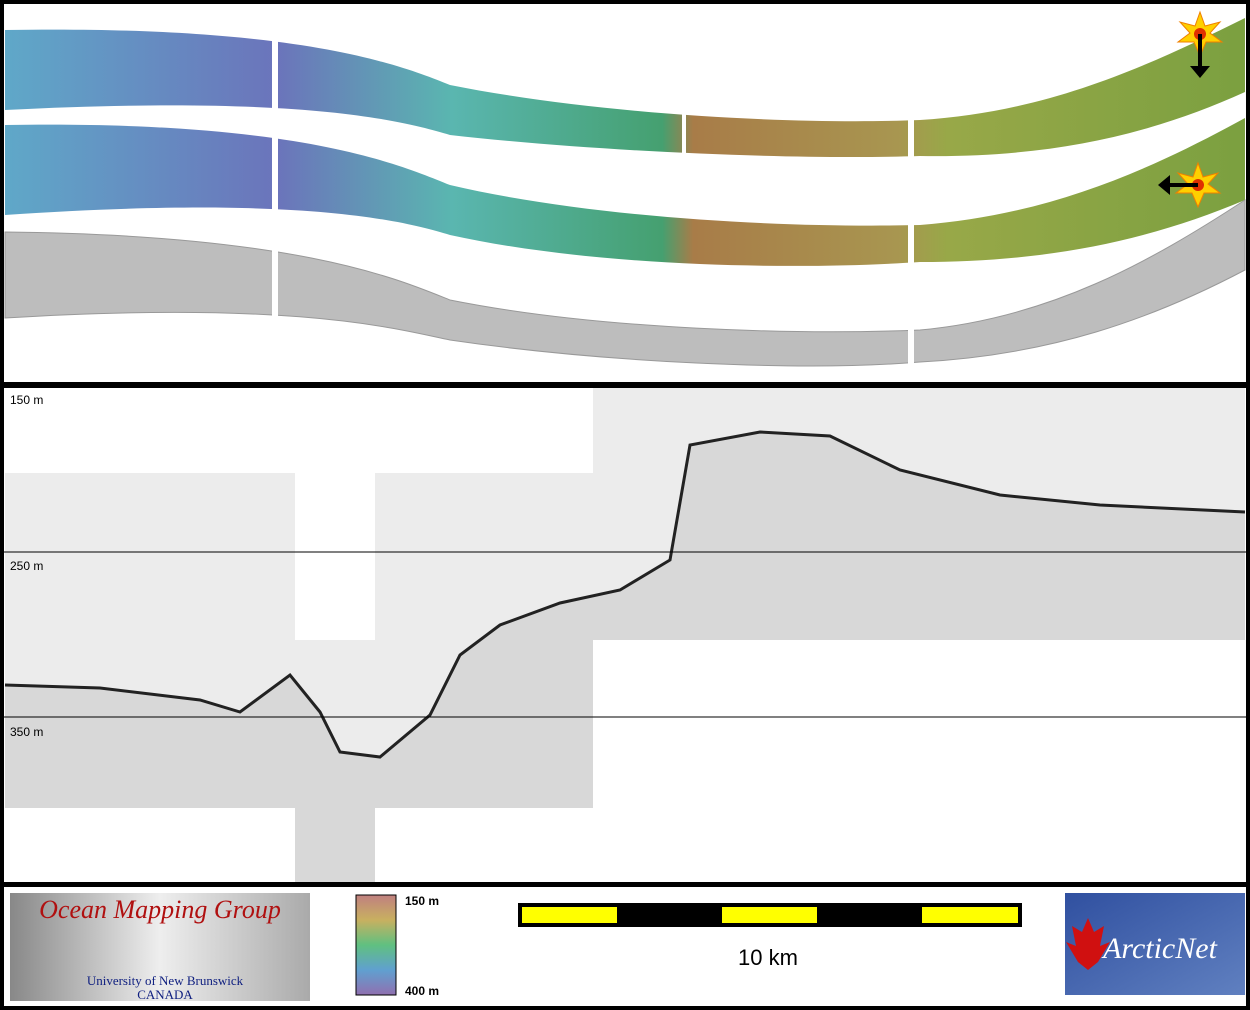 The width and height of the screenshot is (1250, 1010). Describe the element at coordinates (160, 909) in the screenshot. I see `logo-title: Ocean Mapping Group` at that location.